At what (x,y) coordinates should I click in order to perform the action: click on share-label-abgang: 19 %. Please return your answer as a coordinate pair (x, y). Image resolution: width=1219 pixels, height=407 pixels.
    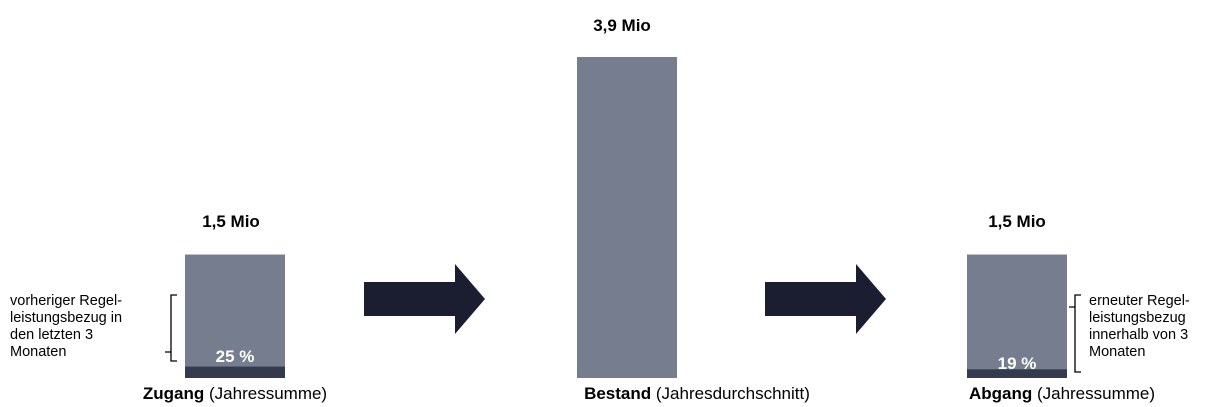
    Looking at the image, I should click on (1017, 363).